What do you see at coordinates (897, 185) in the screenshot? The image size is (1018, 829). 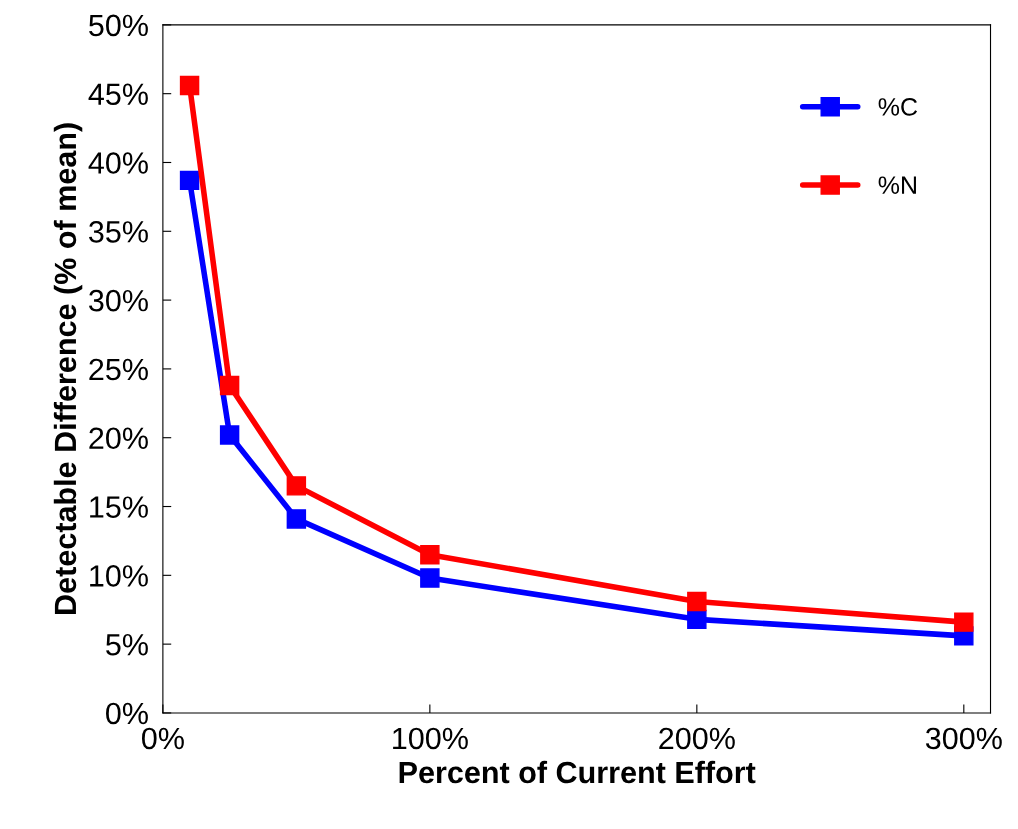 I see `legend-label: %N` at bounding box center [897, 185].